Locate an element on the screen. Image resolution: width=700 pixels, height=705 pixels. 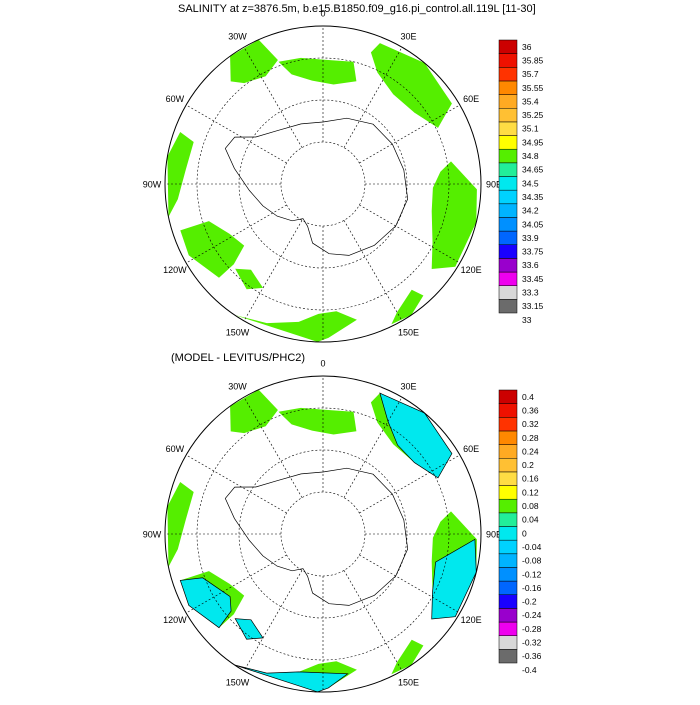
colorbar-label: -0.4 is located at coordinates (529, 670).